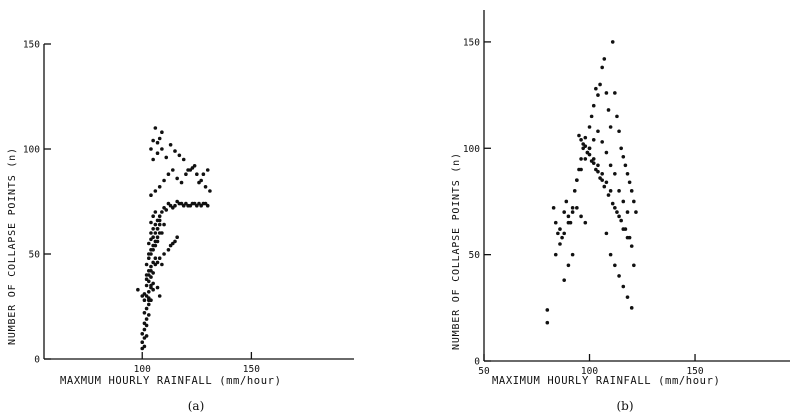 The image size is (792, 419). What do you see at coordinates (171, 381) in the screenshot?
I see `chart-a-x-axis-label: MAXMUM HOURLY RAINFALL (mm/hour)` at bounding box center [171, 381].